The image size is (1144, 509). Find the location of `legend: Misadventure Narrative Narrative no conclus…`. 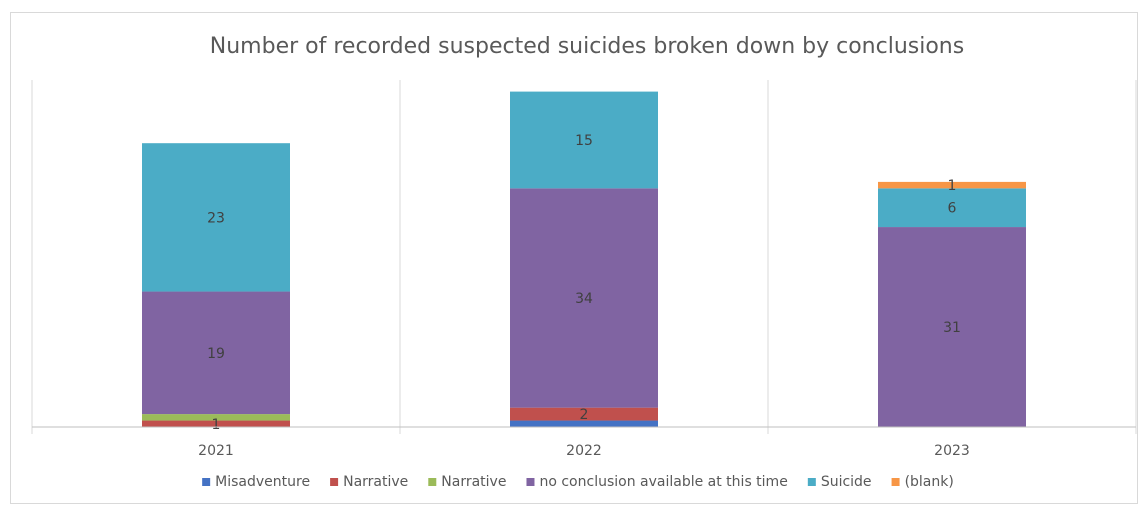

legend: Misadventure Narrative Narrative no conclus… is located at coordinates (578, 482).